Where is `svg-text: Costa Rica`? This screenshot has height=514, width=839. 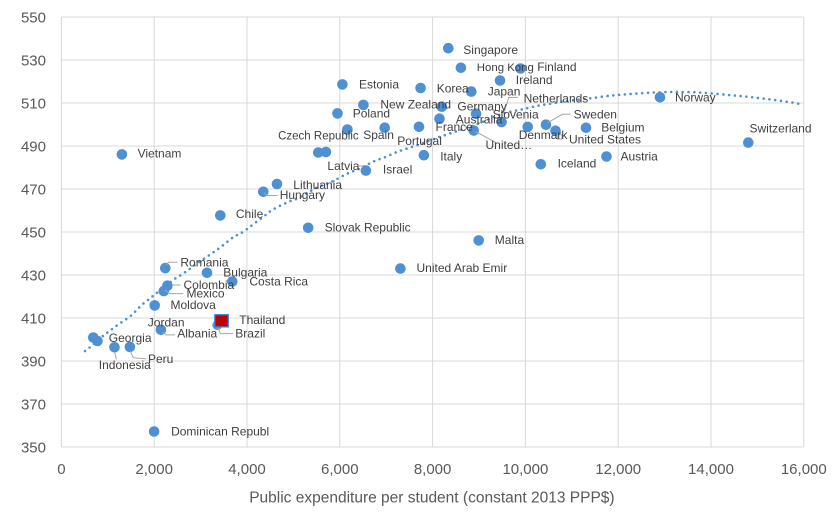
svg-text: Costa Rica is located at coordinates (278, 282).